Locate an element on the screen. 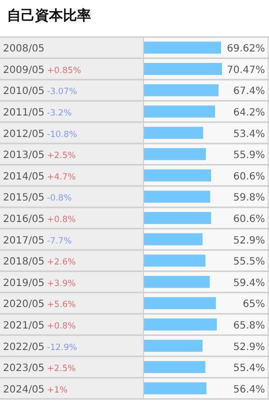 The image size is (269, 404). text: -10.8% is located at coordinates (62, 135).